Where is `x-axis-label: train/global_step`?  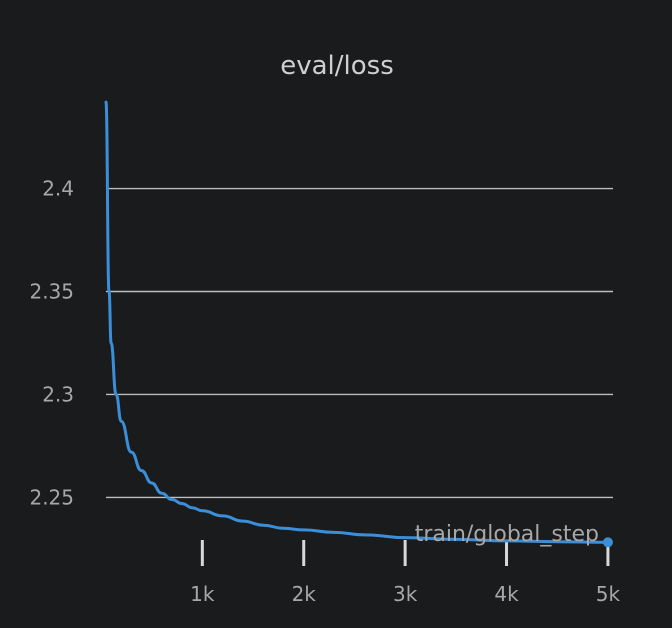
x-axis-label: train/global_step is located at coordinates (507, 534).